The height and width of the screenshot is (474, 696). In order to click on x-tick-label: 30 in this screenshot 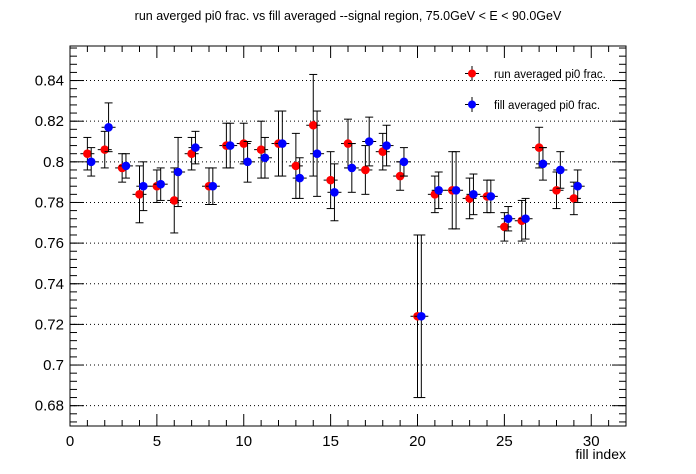, I will do `click(591, 441)`.